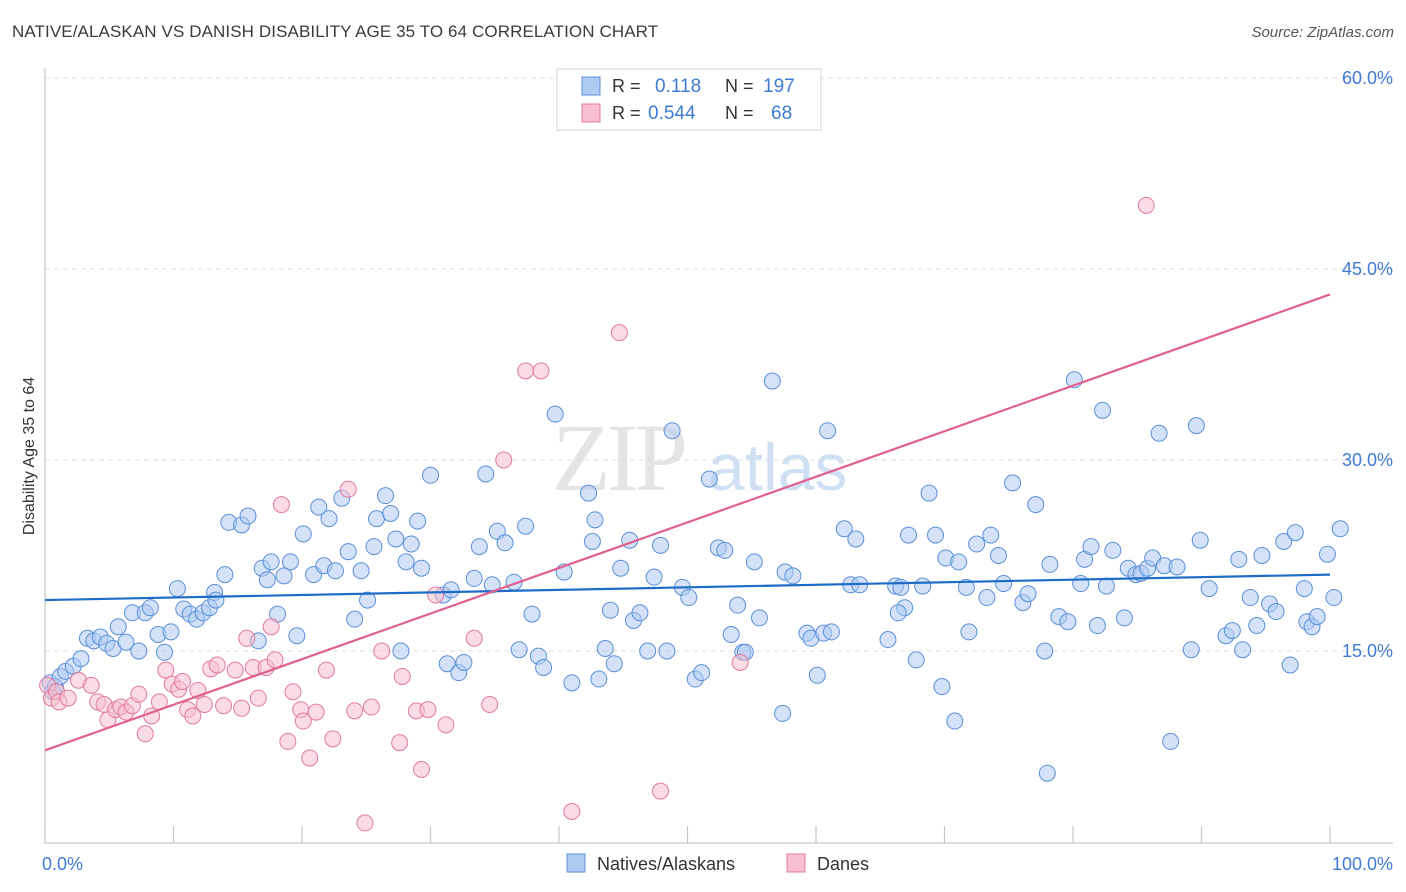  Describe the element at coordinates (1367, 460) in the screenshot. I see `y-tick-label: 30.0%` at that location.